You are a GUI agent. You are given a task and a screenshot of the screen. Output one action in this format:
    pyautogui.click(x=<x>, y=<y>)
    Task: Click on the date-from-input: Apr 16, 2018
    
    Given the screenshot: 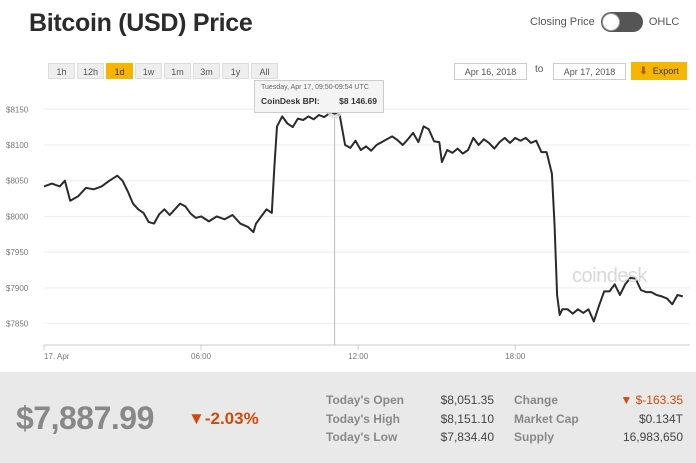 What is the action you would take?
    pyautogui.click(x=490, y=71)
    